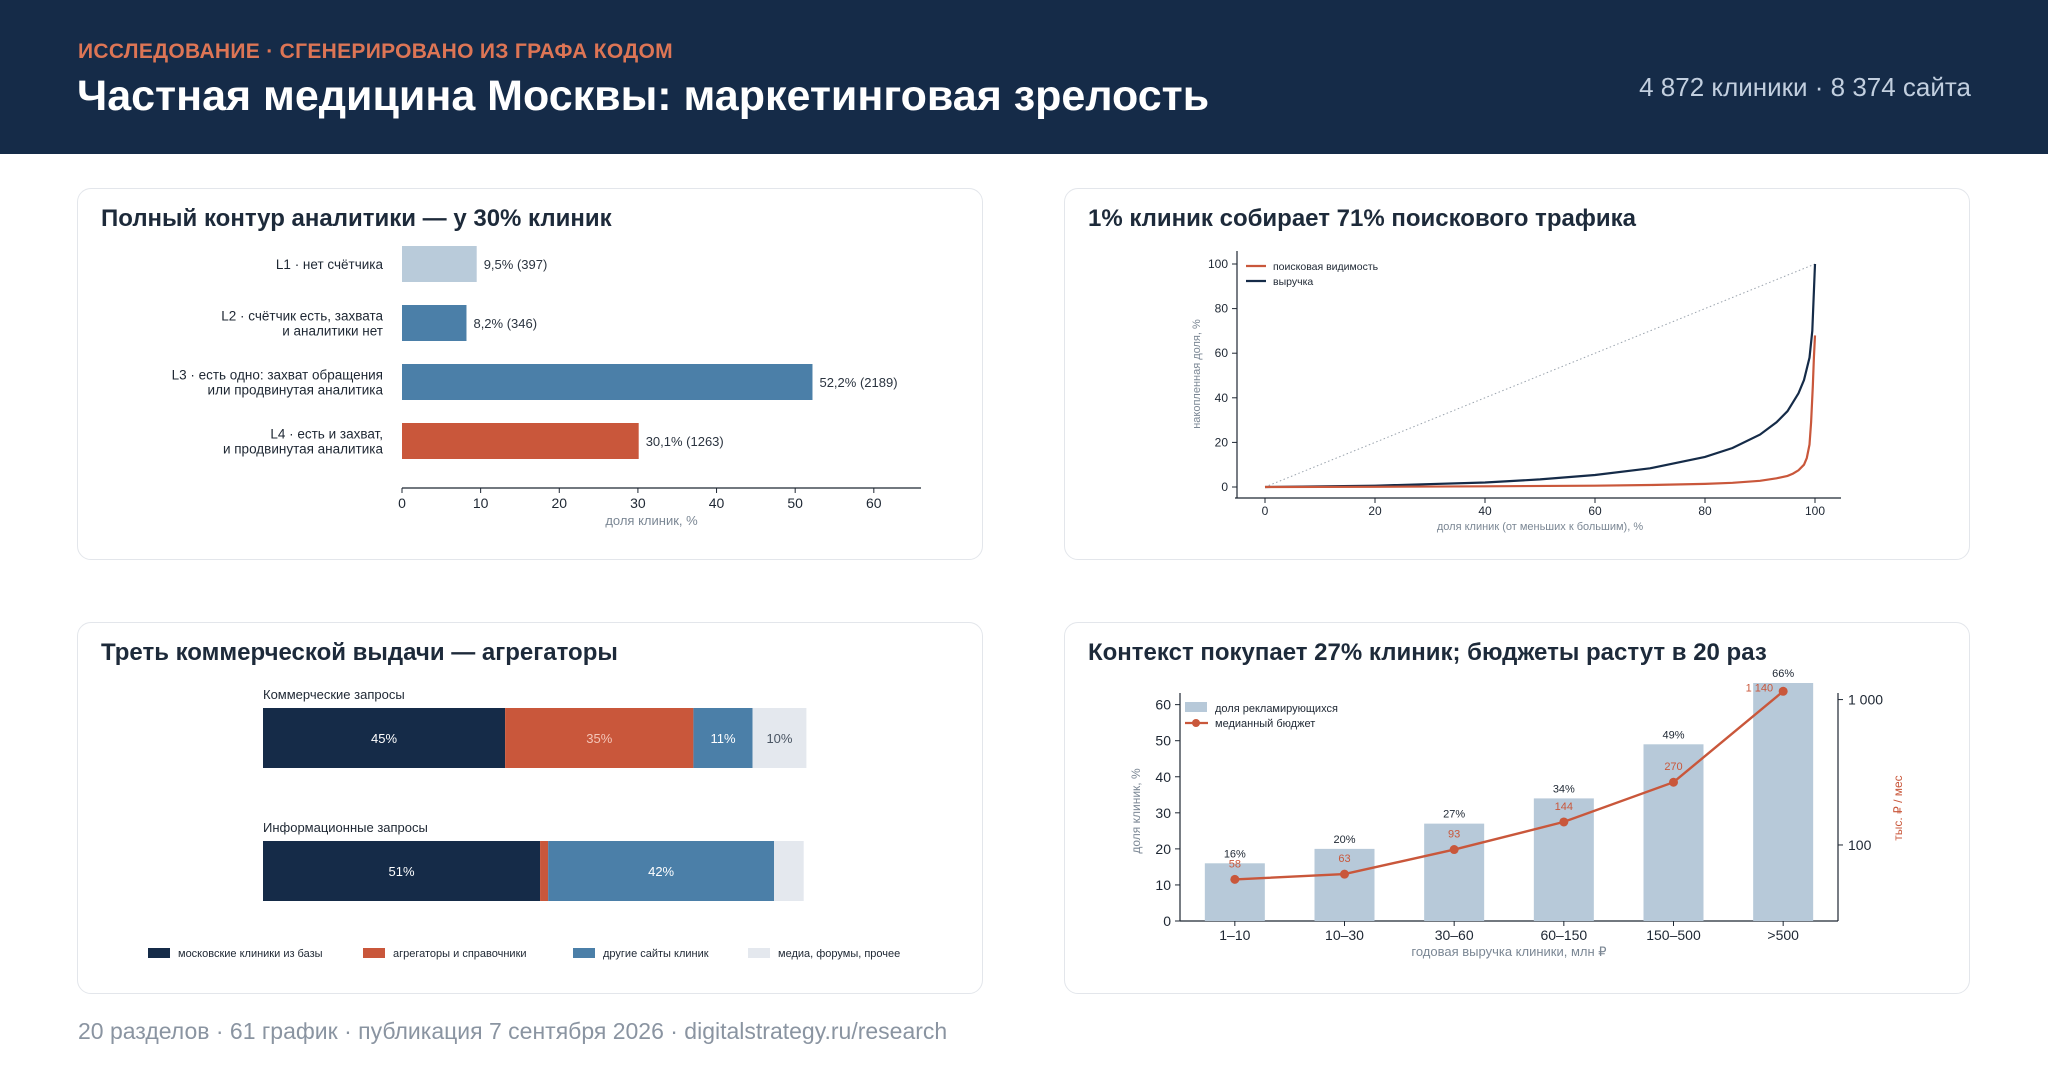 The image size is (2048, 1072). What do you see at coordinates (1860, 845) in the screenshot?
I see `y2-tick-label: 100` at bounding box center [1860, 845].